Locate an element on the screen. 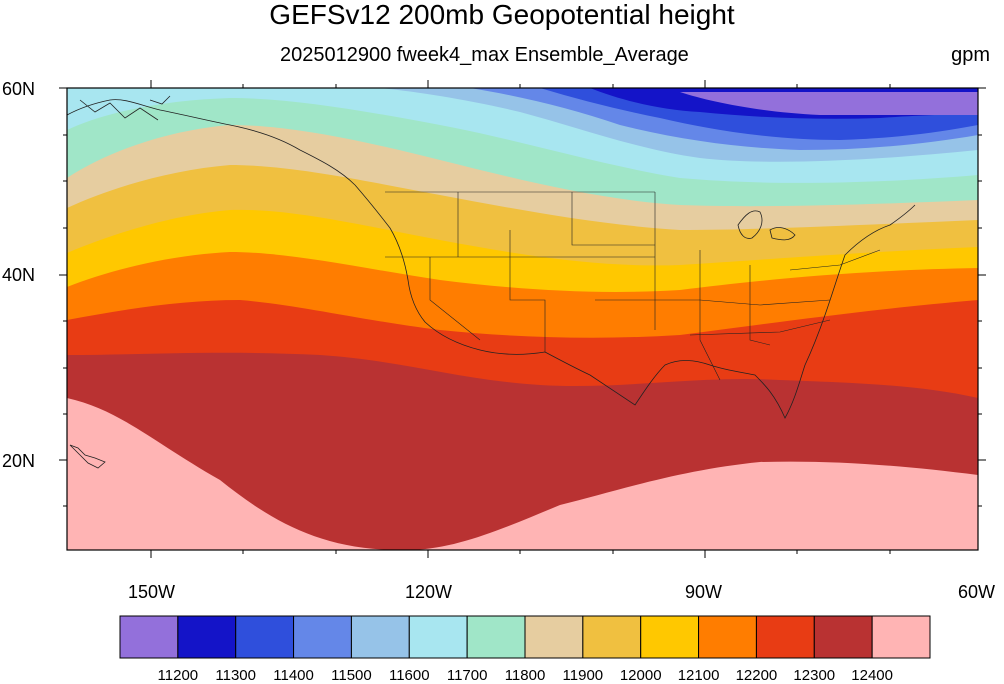  colorbar-tick-label: 11200 is located at coordinates (178, 675).